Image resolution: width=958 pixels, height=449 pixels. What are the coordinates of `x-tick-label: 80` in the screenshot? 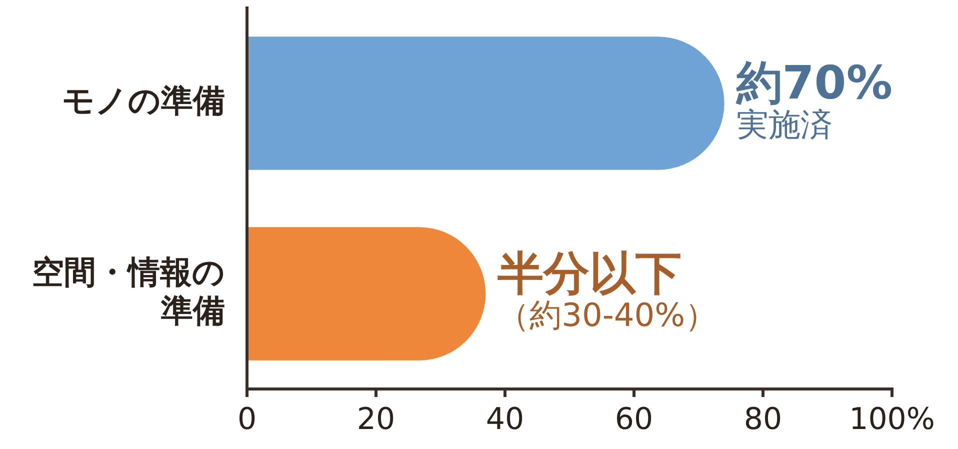 It's located at (763, 419).